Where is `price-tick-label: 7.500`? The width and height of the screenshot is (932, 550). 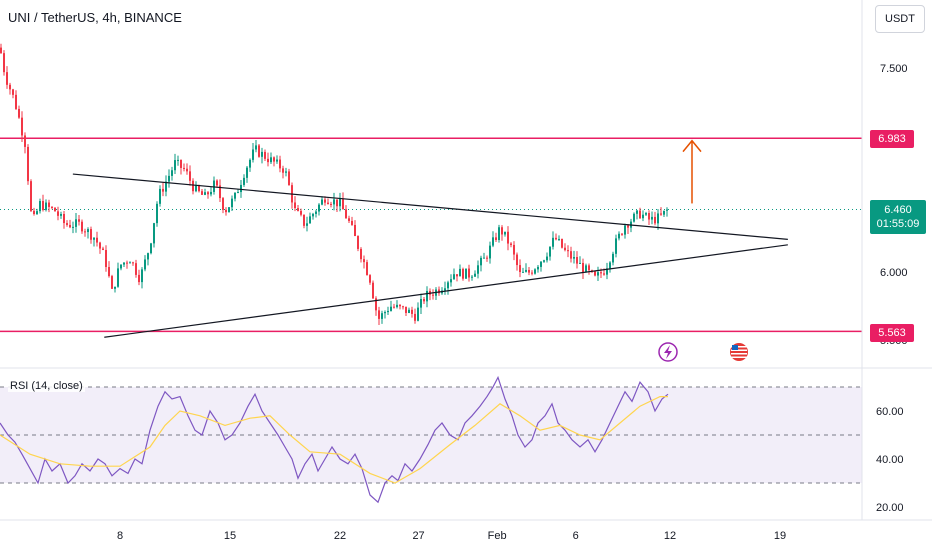
price-tick-label: 7.500 is located at coordinates (894, 69).